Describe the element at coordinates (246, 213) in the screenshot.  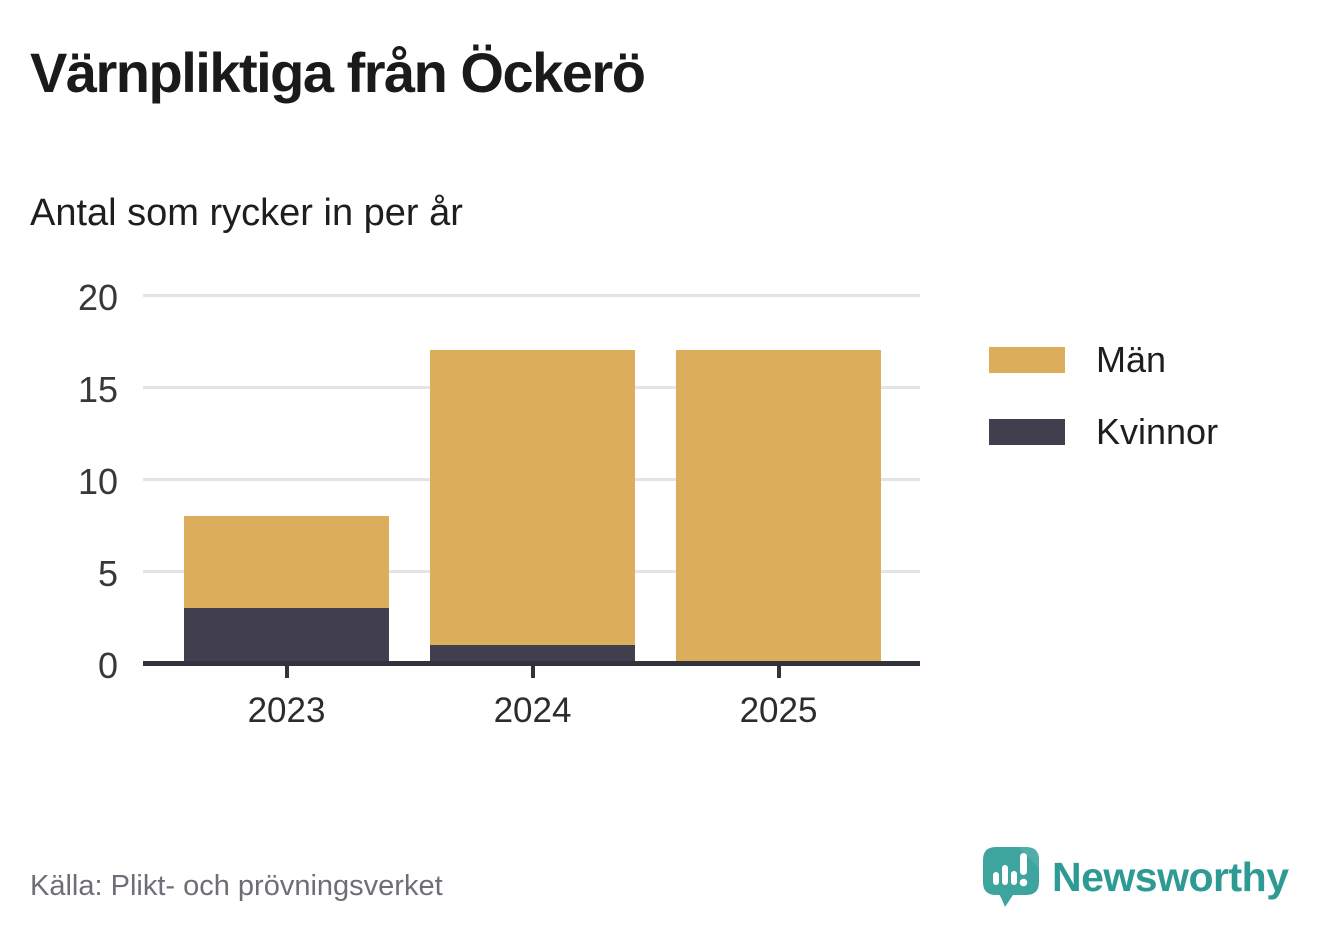
I see `chart-subtitle: Antal som rycker in per år` at that location.